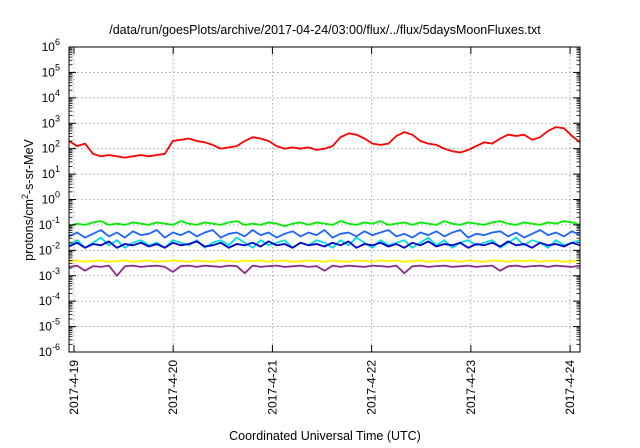 This screenshot has width=640, height=448. I want to click on y-tick-label-exponent: 4, so click(57, 93).